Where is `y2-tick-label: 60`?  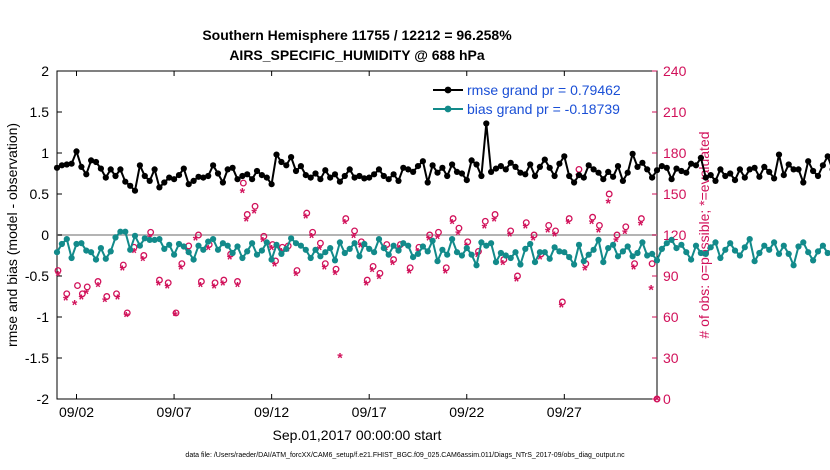
y2-tick-label: 60 is located at coordinates (671, 317).